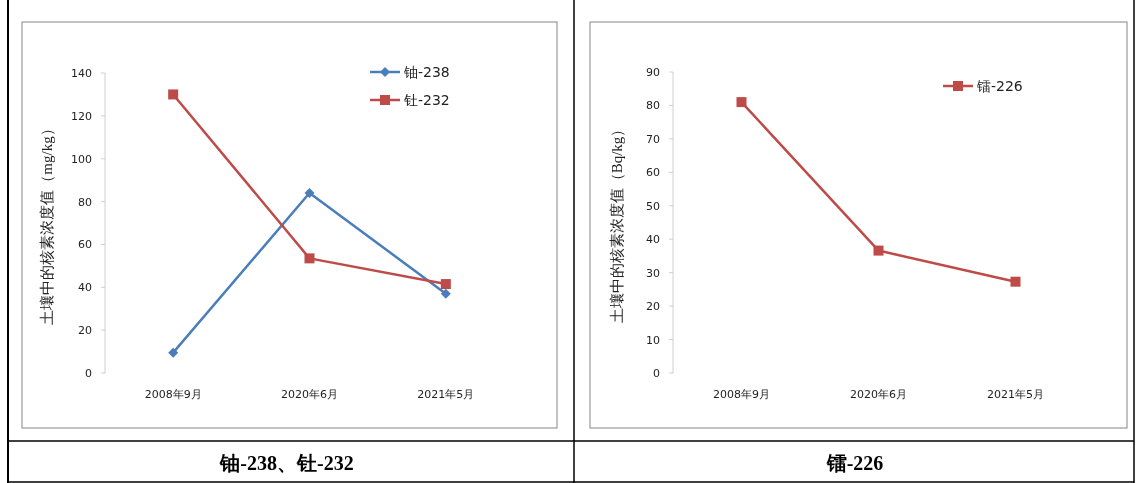 This screenshot has width=1136, height=483. What do you see at coordinates (81, 73) in the screenshot?
I see `y-tick-label: 140` at bounding box center [81, 73].